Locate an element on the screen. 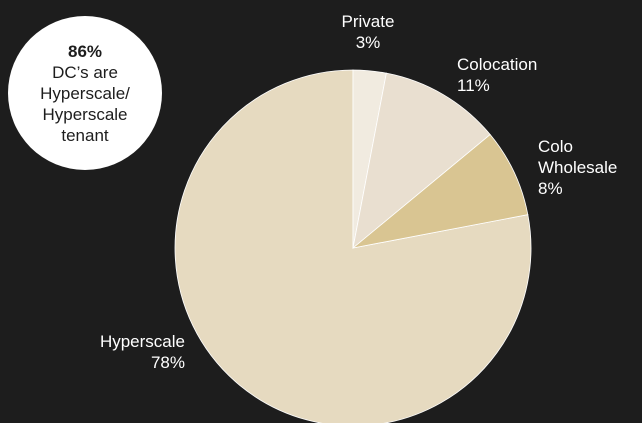 This screenshot has width=642, height=423. slice-label-private: Private 3% is located at coordinates (368, 32).